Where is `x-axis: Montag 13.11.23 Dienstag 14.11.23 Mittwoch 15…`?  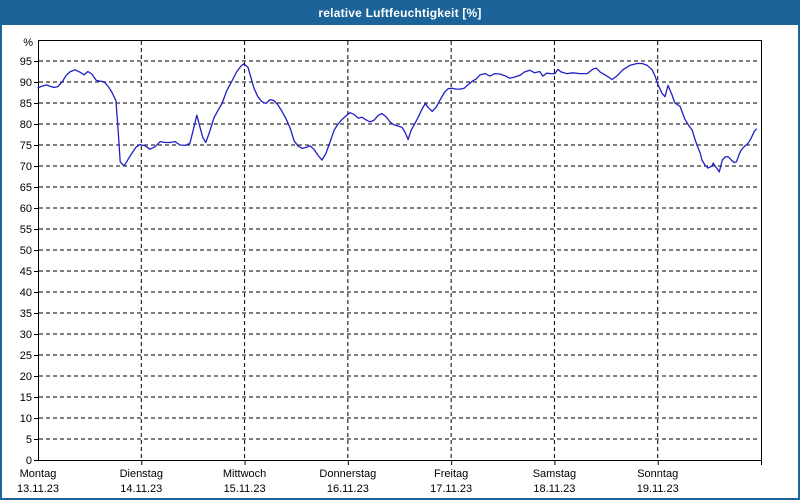 x-axis: Montag 13.11.23 Dienstag 14.11.23 Mittwoch 15… is located at coordinates (389, 478).